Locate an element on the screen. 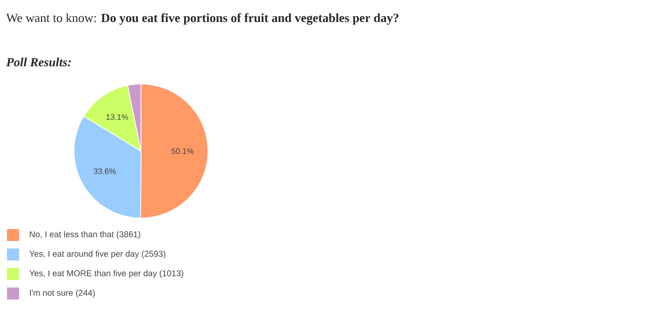 The height and width of the screenshot is (310, 650). legend-label: No, I eat less than that (3861) is located at coordinates (85, 235).